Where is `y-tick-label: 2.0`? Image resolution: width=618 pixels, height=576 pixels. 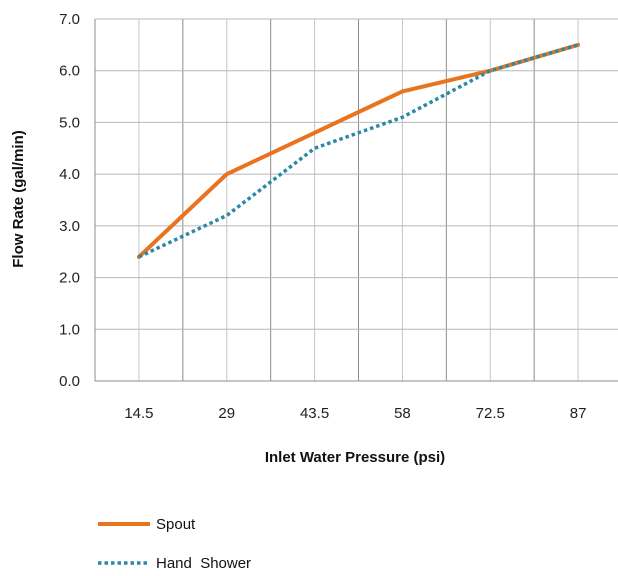 y-tick-label: 2.0 is located at coordinates (69, 278).